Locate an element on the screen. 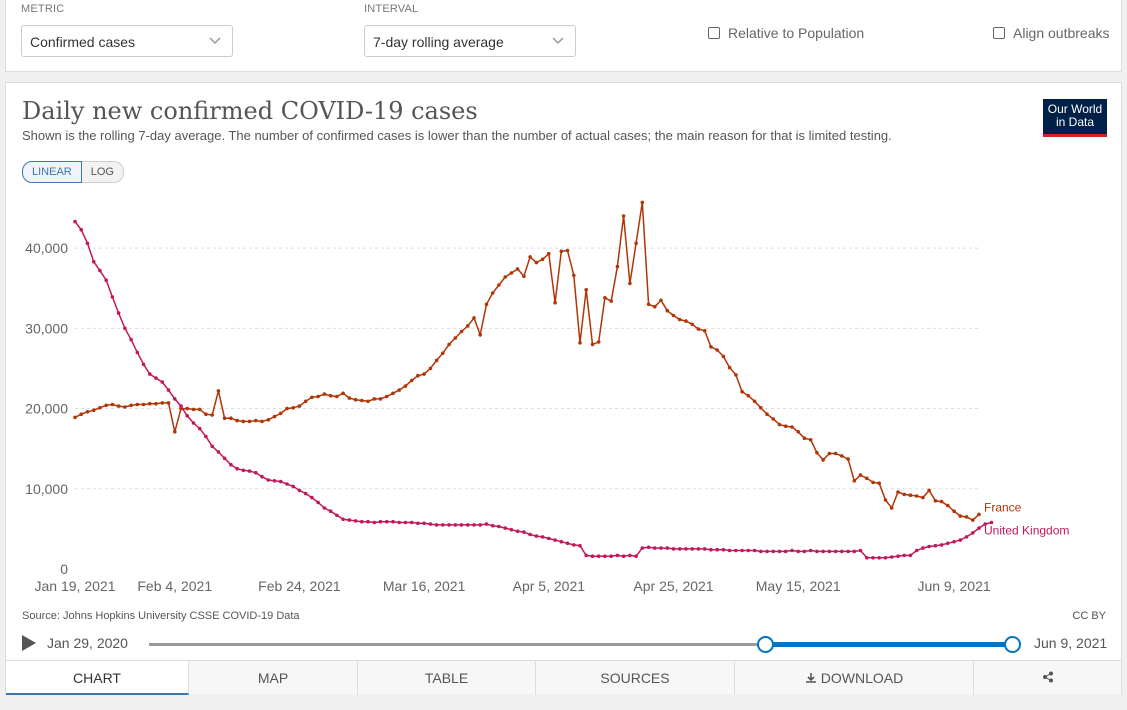 This screenshot has width=1127, height=710. owid-logo: Our World in Data is located at coordinates (1075, 118).